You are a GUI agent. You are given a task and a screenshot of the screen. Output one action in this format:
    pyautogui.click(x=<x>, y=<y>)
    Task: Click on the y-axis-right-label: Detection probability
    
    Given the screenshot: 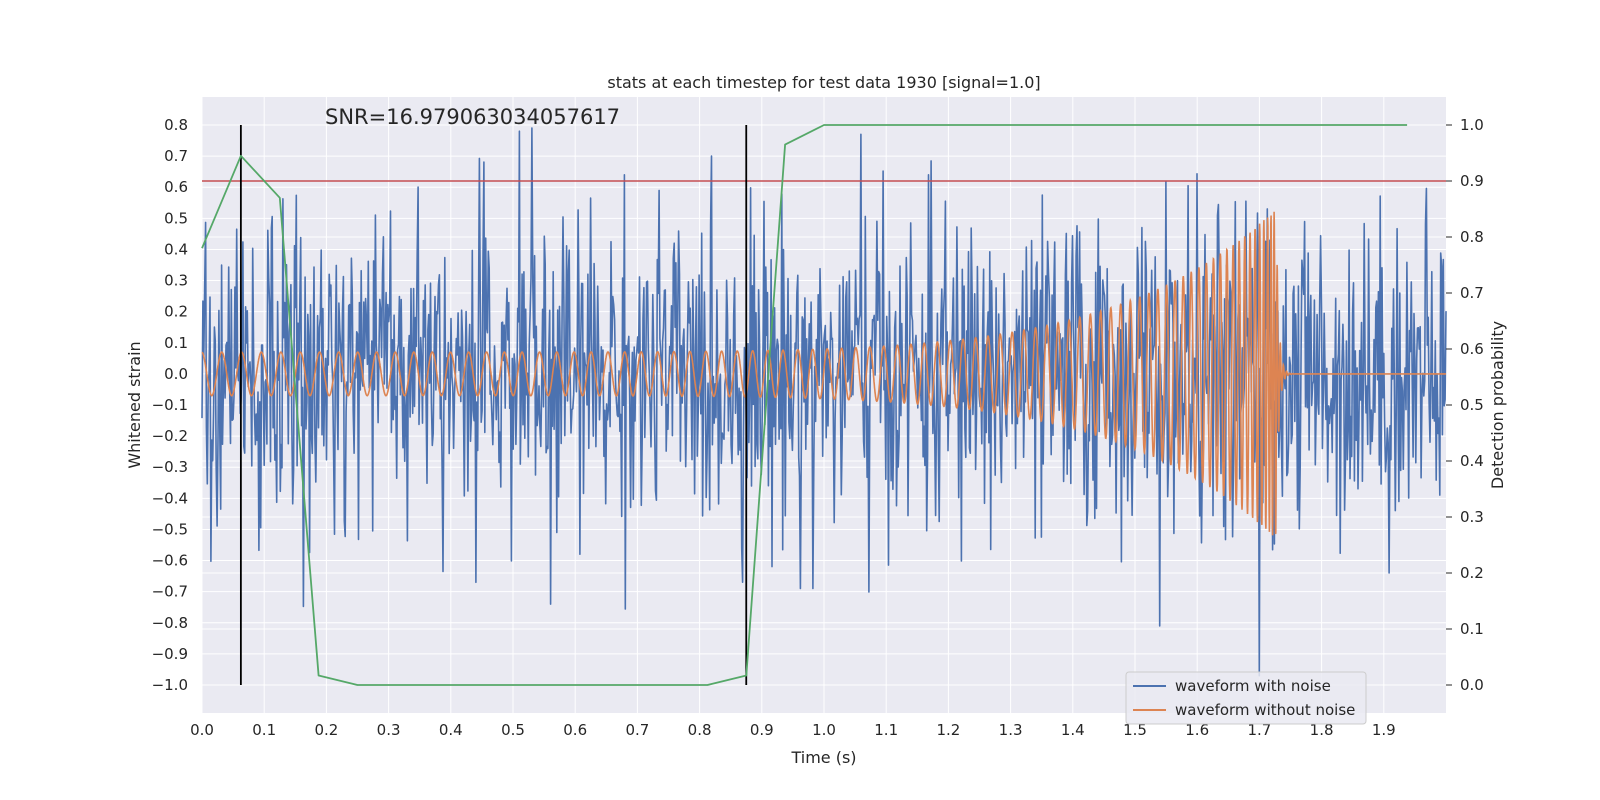 What is the action you would take?
    pyautogui.click(x=1497, y=405)
    